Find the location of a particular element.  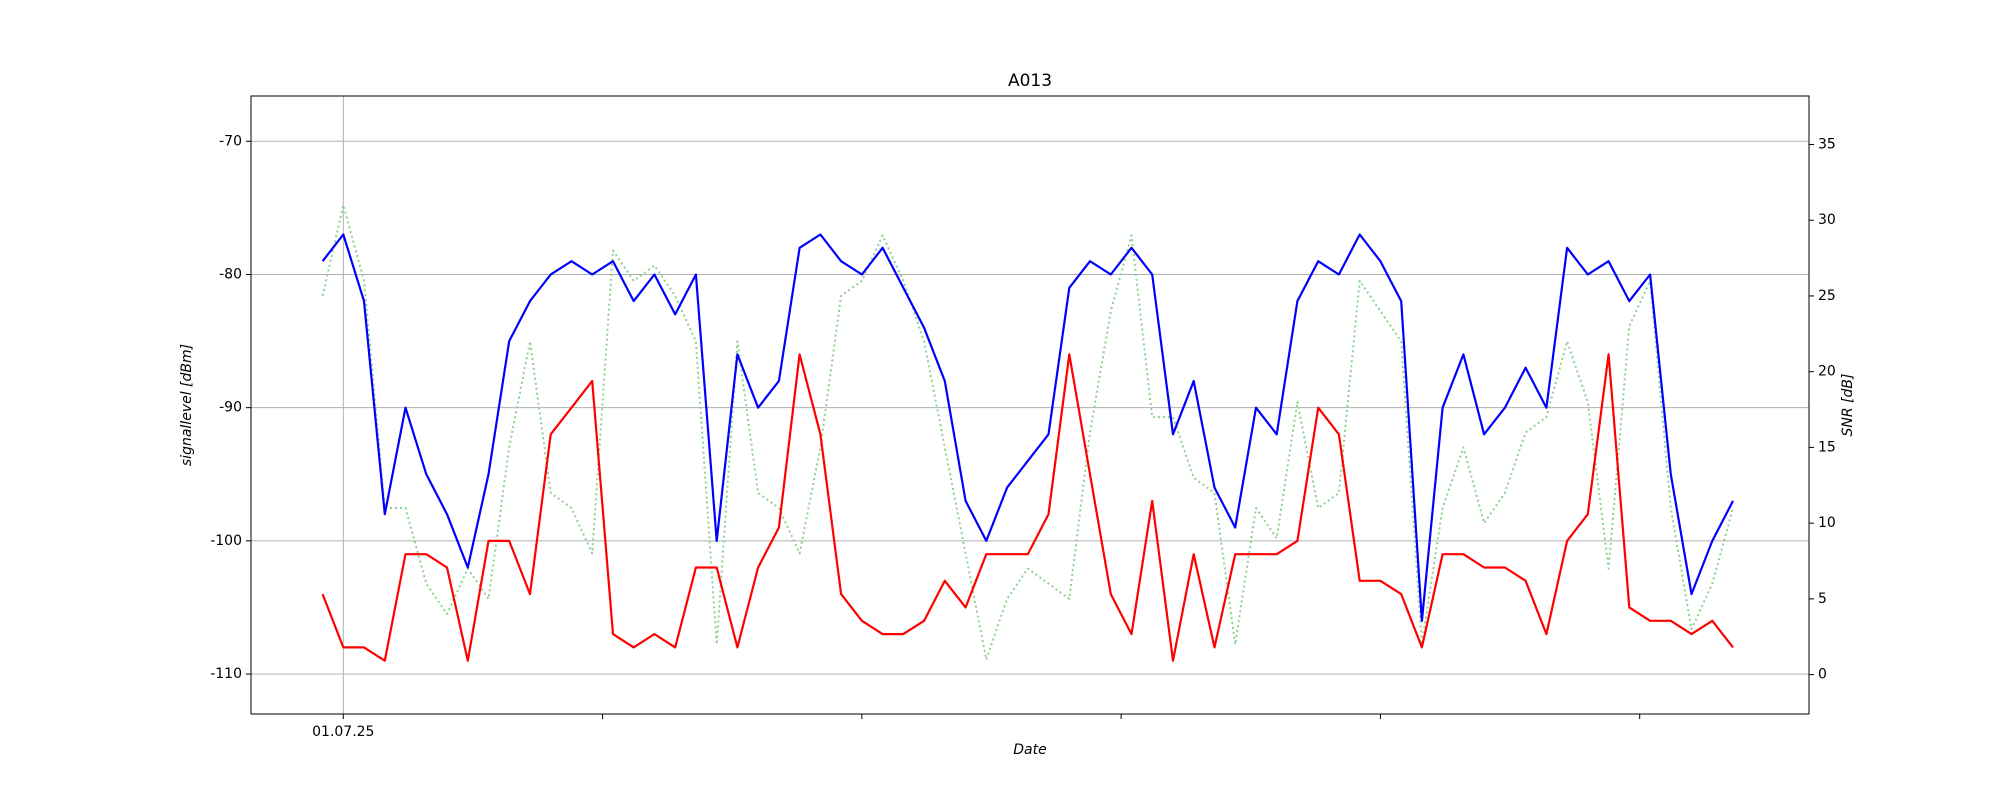

x-tick-label: 01.07.25 is located at coordinates (343, 732).